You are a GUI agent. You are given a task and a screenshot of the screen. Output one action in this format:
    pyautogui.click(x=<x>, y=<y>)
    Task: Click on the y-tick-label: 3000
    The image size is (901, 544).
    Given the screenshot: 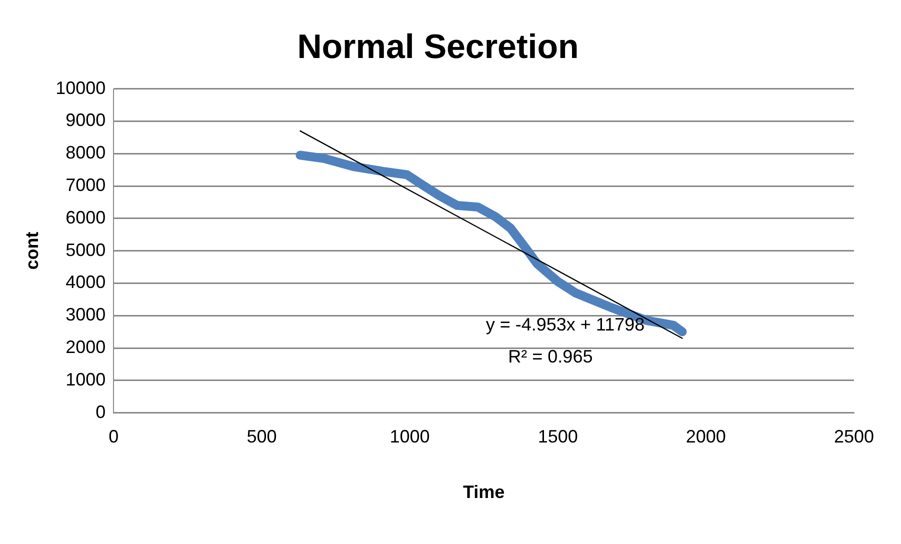 What is the action you would take?
    pyautogui.click(x=86, y=314)
    